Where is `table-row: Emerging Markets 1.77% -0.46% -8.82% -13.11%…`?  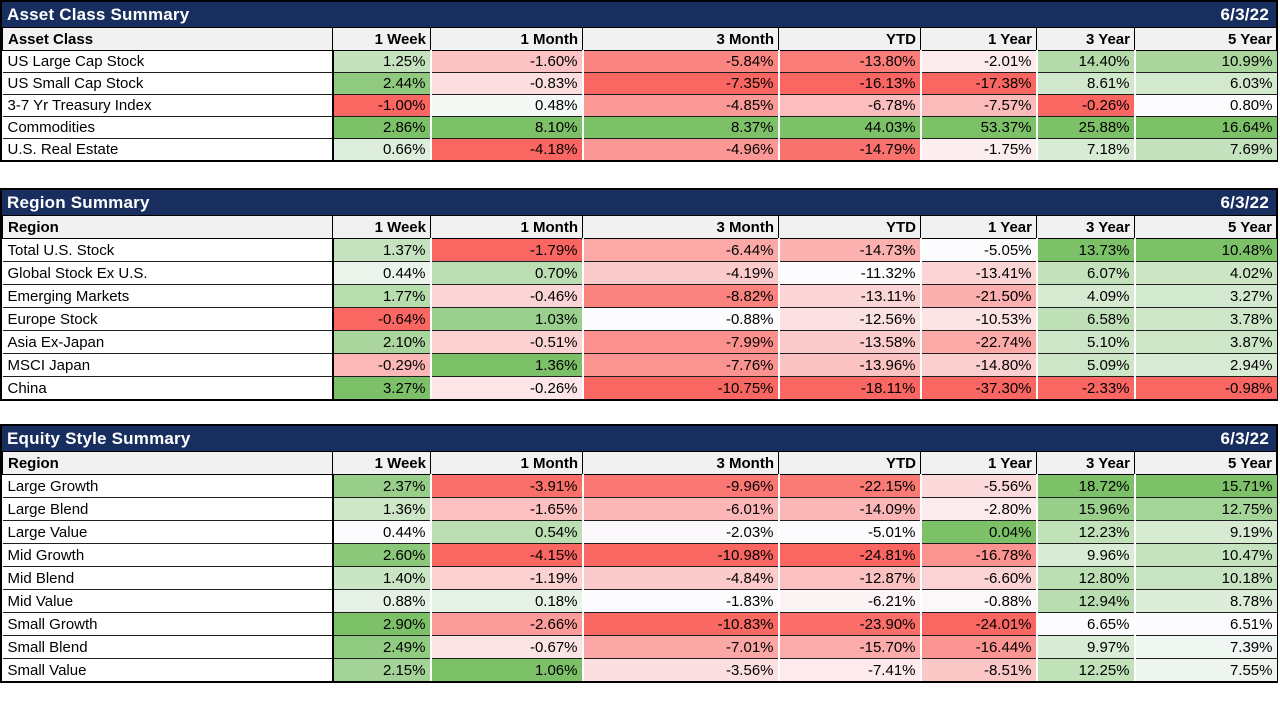 table-row: Emerging Markets 1.77% -0.46% -8.82% -13.11%… is located at coordinates (639, 296).